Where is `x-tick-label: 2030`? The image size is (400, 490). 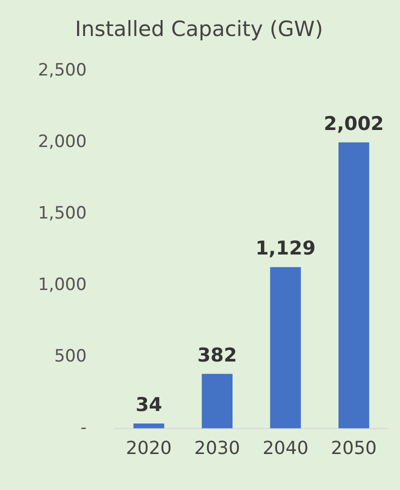 x-tick-label: 2030 is located at coordinates (217, 448).